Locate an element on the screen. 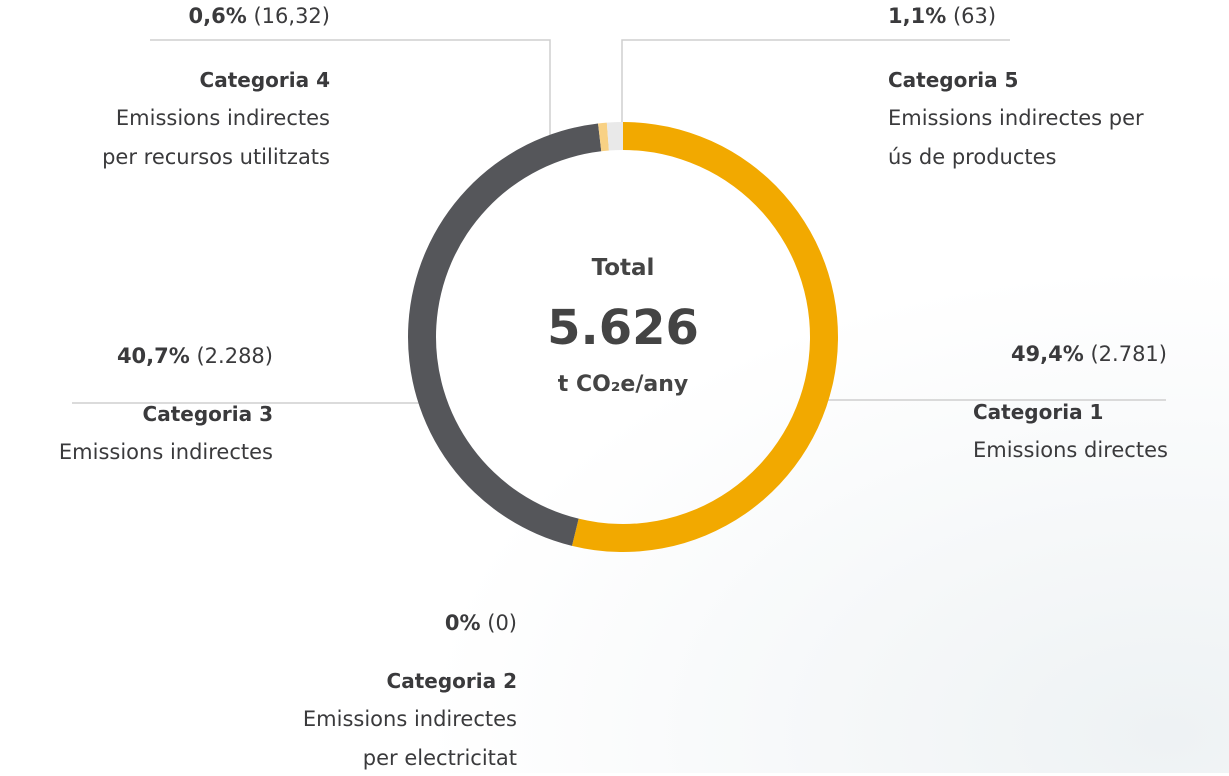  category-description: Emissions indirectes per is located at coordinates (1016, 117).